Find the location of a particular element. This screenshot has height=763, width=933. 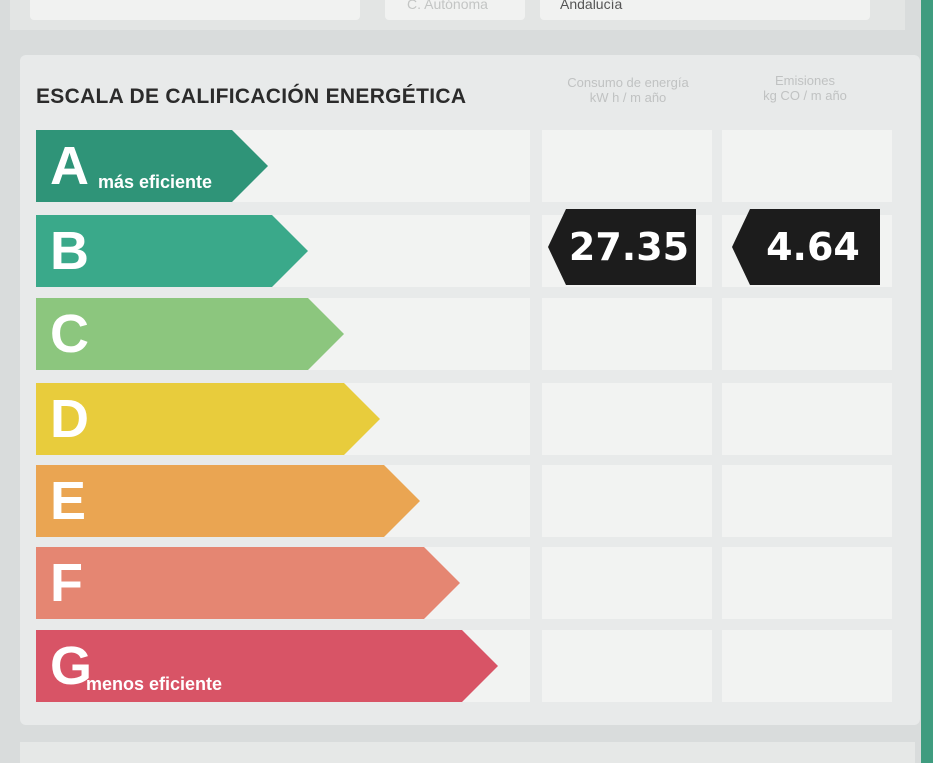

emisiones-column-header: Emisiones kg CO / m año is located at coordinates (805, 88).